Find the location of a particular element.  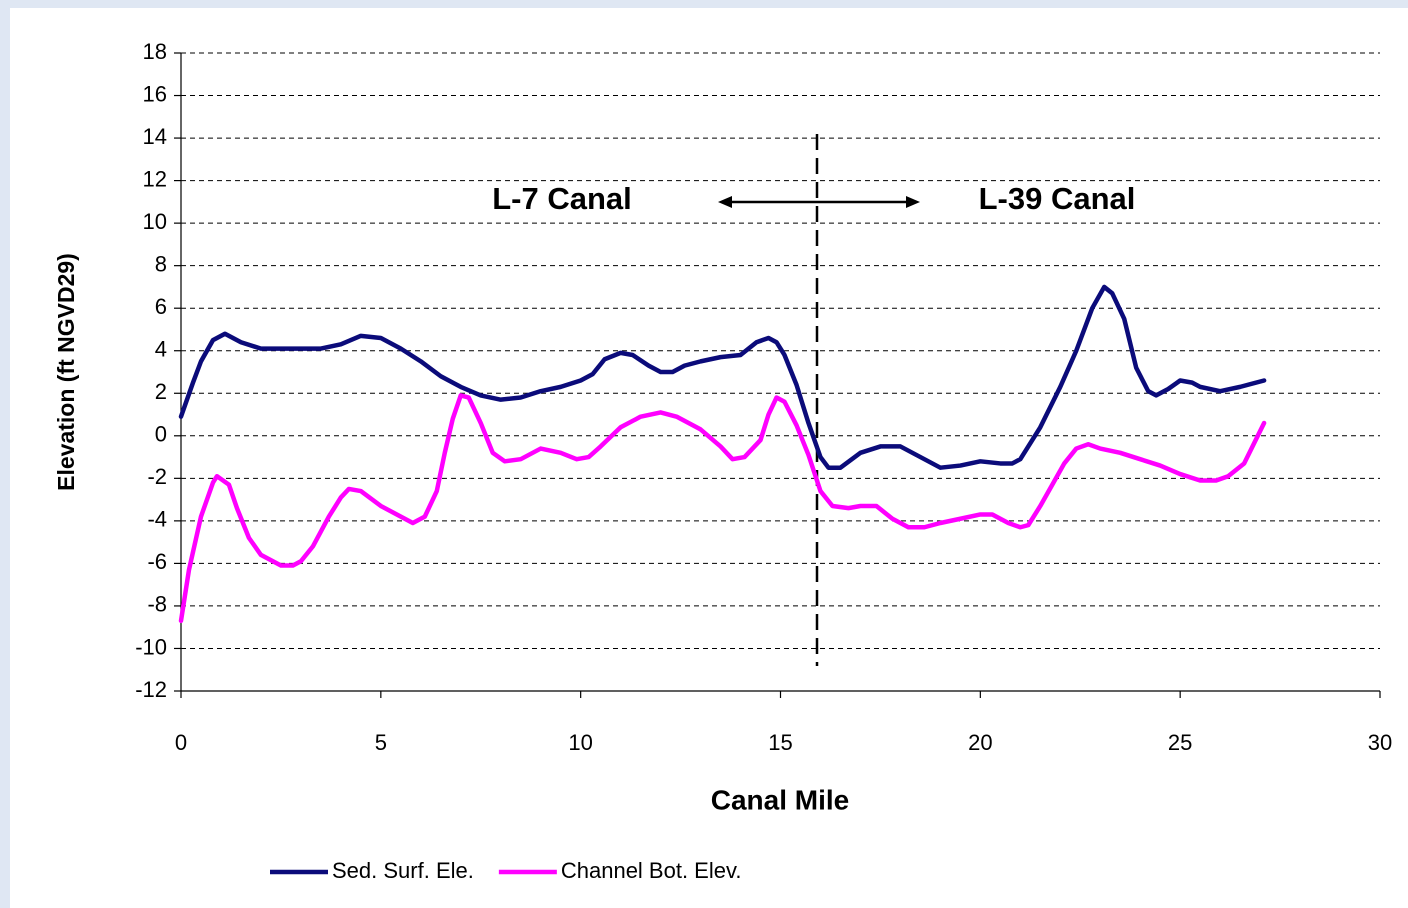

y-tick-label: 18 is located at coordinates (155, 51).